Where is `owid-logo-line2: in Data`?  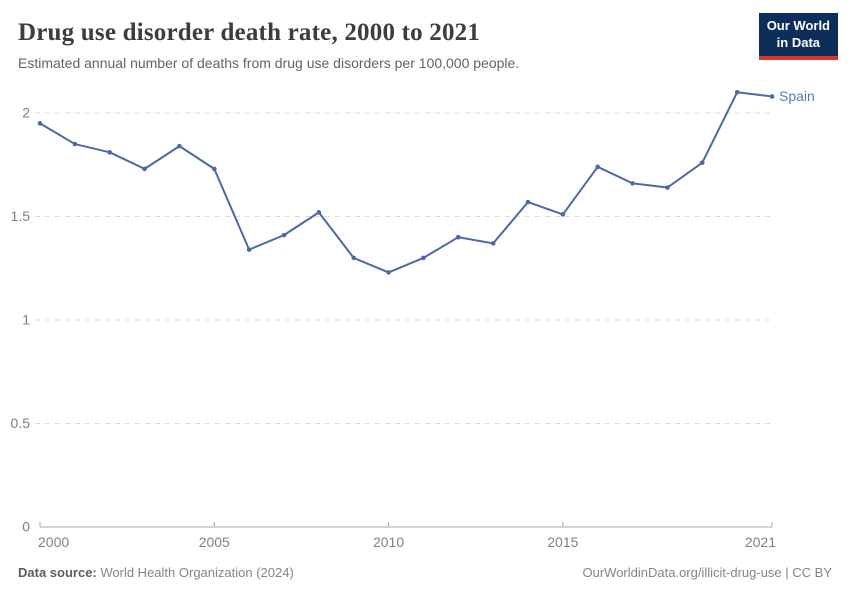
owid-logo-line2: in Data is located at coordinates (798, 42).